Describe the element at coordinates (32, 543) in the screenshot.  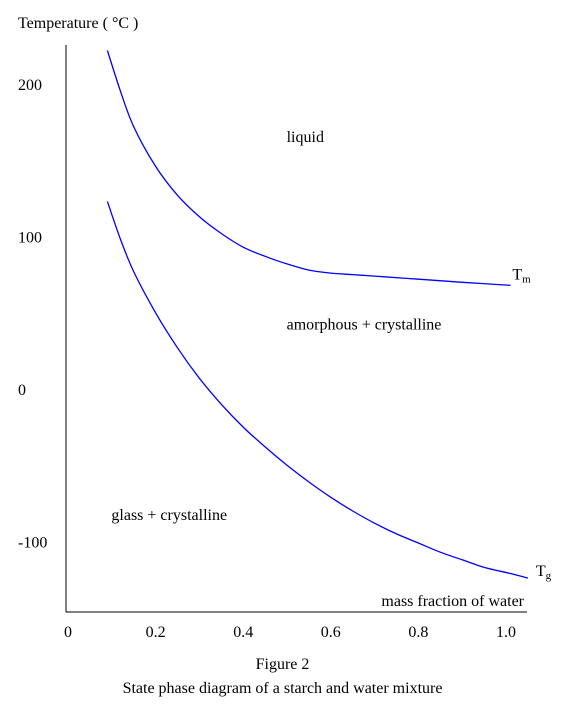
I see `y-tick-label: -100` at that location.